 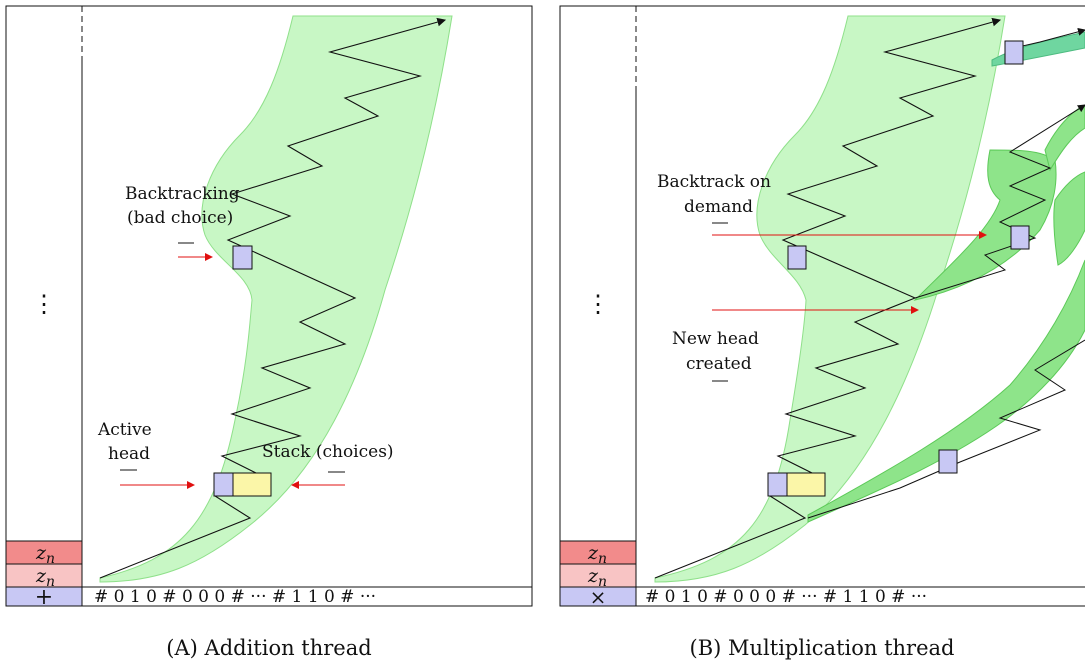 What do you see at coordinates (268, 648) in the screenshot?
I see `panel-a-caption: (A) Addition thread` at bounding box center [268, 648].